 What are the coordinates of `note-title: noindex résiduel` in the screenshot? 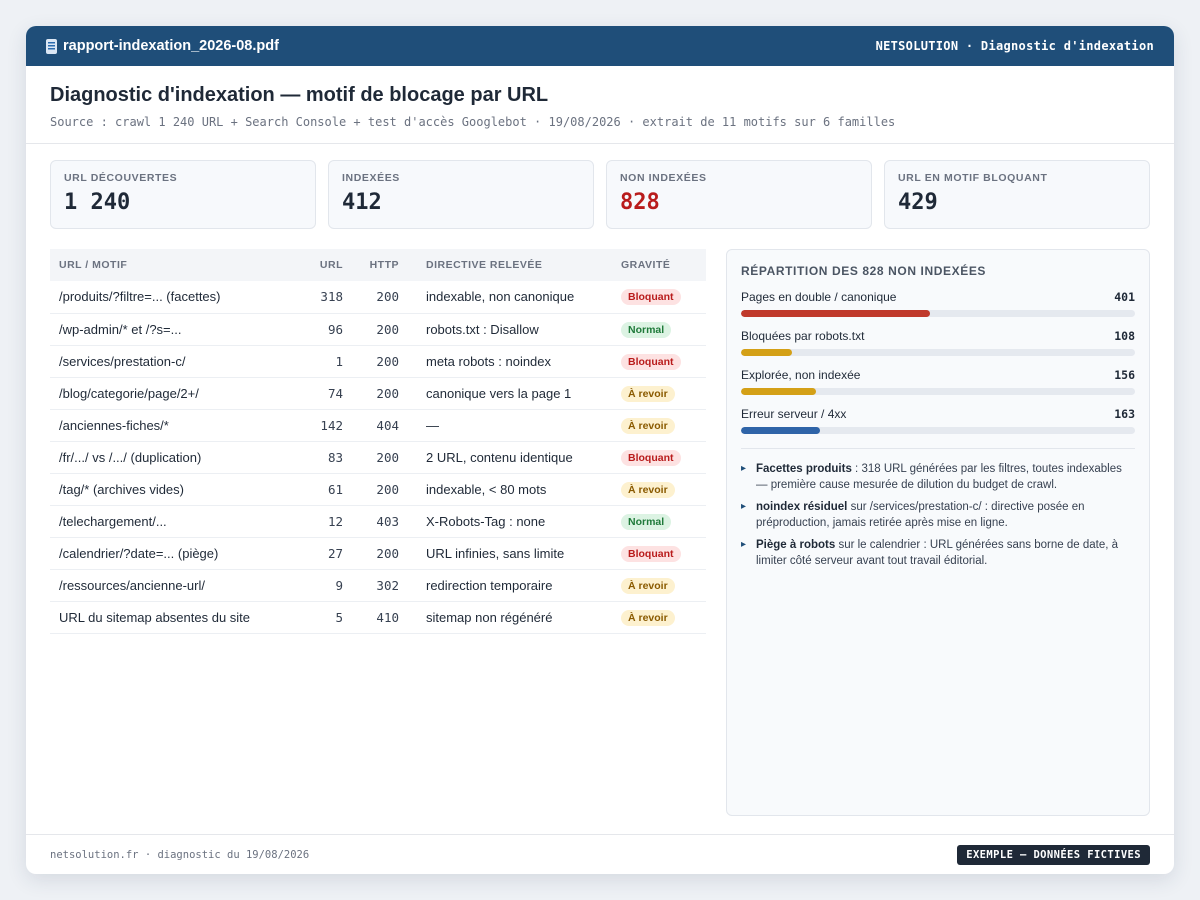 It's located at (802, 507).